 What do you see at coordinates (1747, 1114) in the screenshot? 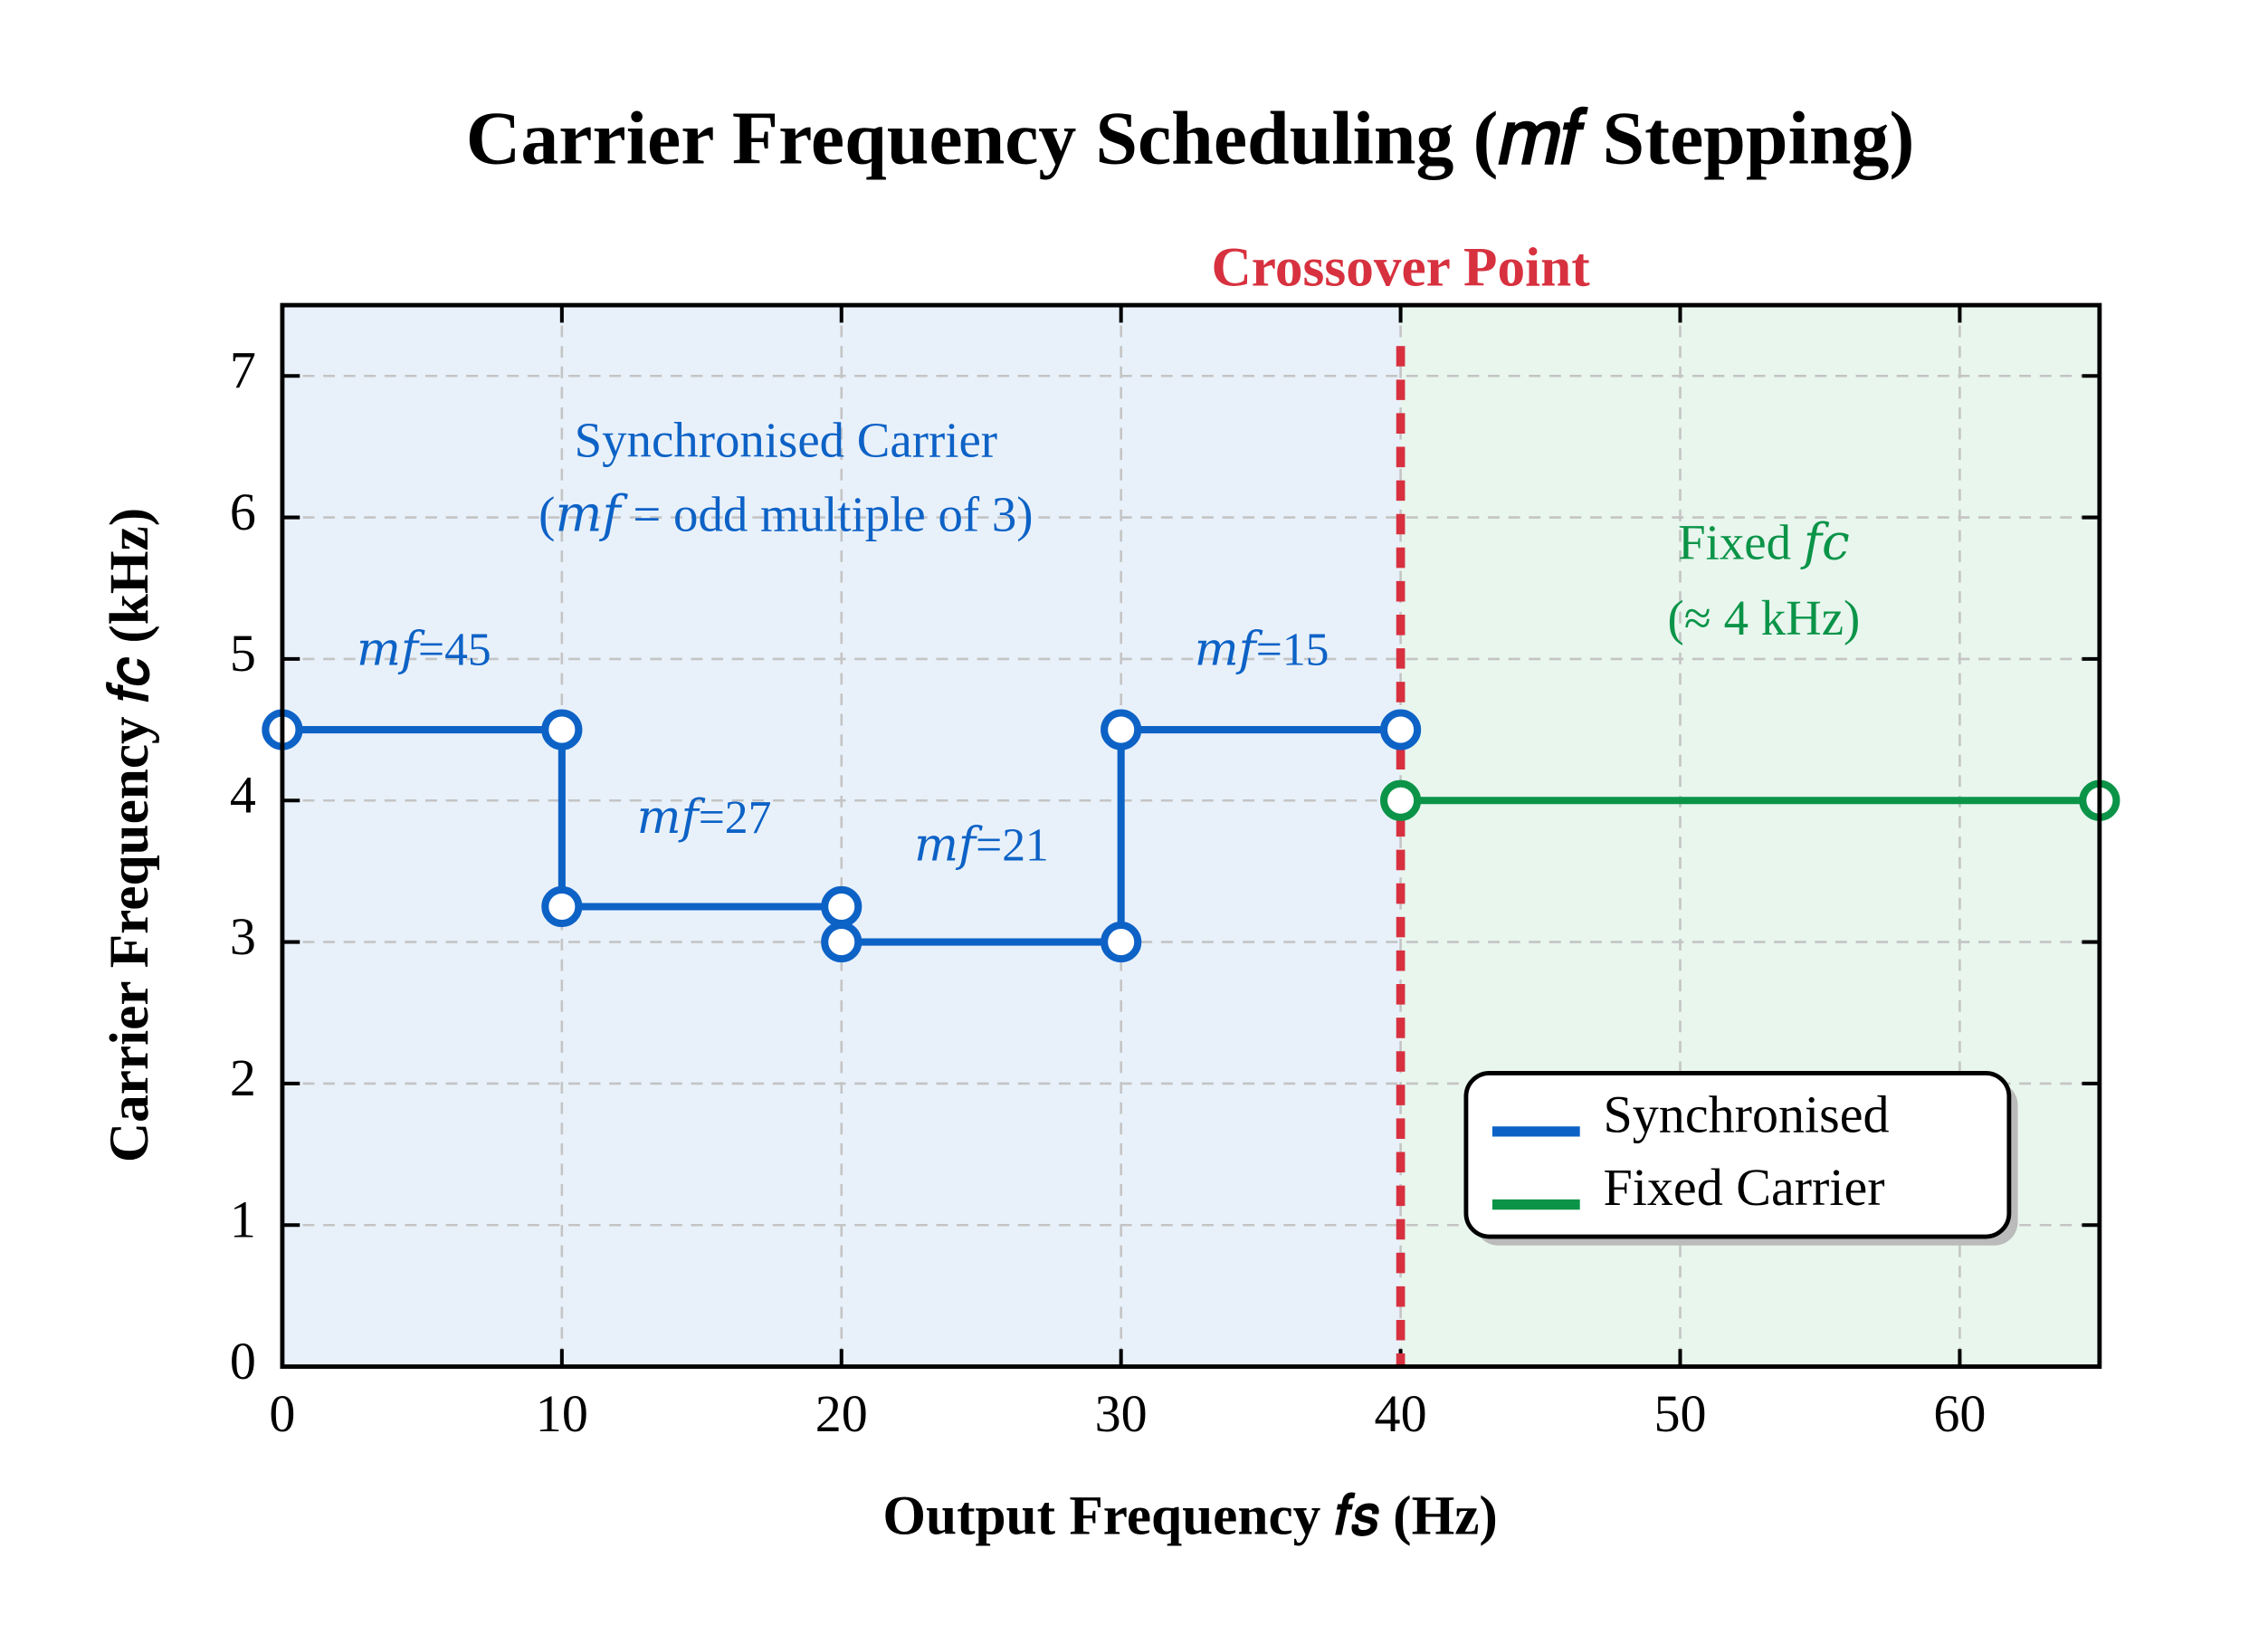
I see `legend-label: Synchronised` at bounding box center [1747, 1114].